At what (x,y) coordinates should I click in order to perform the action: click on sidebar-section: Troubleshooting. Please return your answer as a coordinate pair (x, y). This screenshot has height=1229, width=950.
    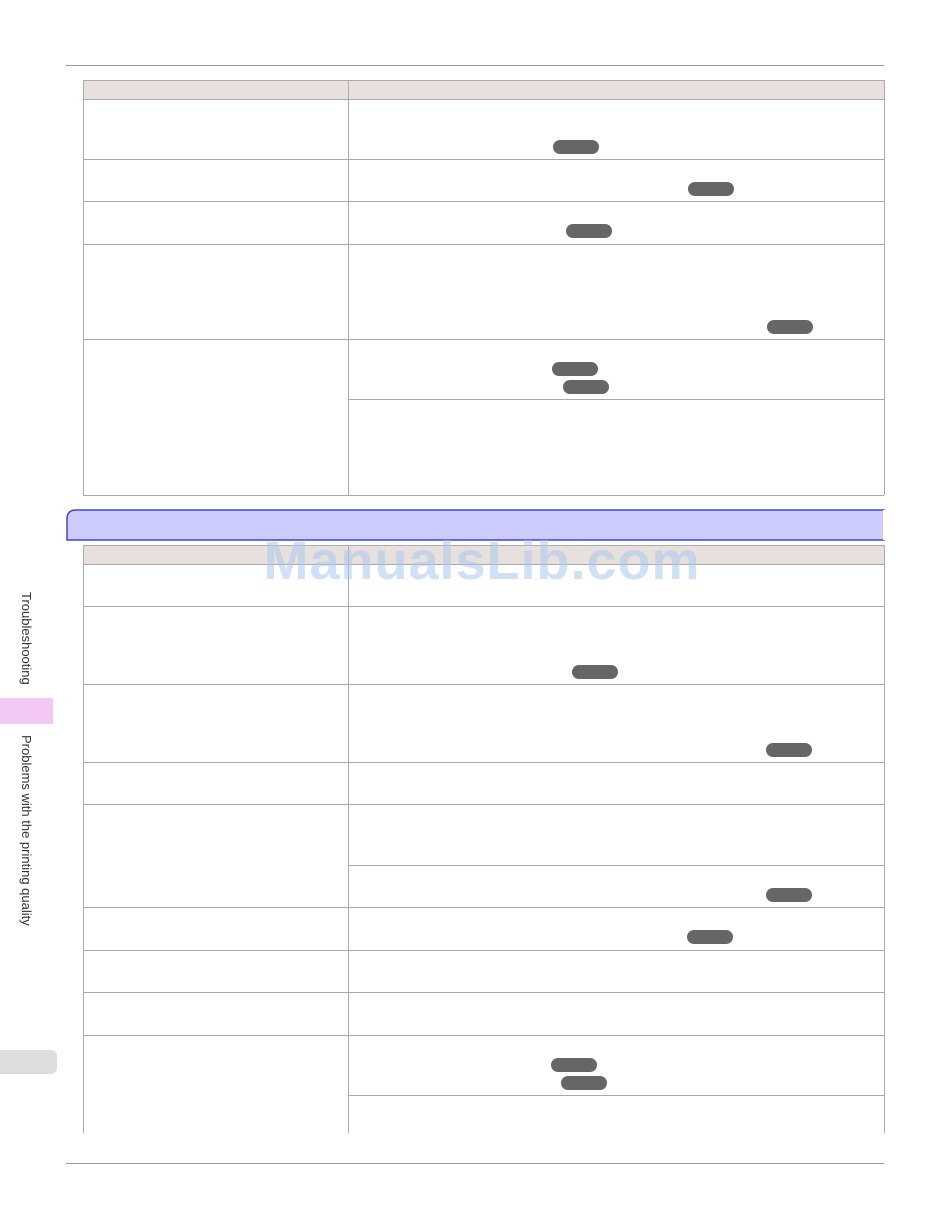
    Looking at the image, I should click on (26, 638).